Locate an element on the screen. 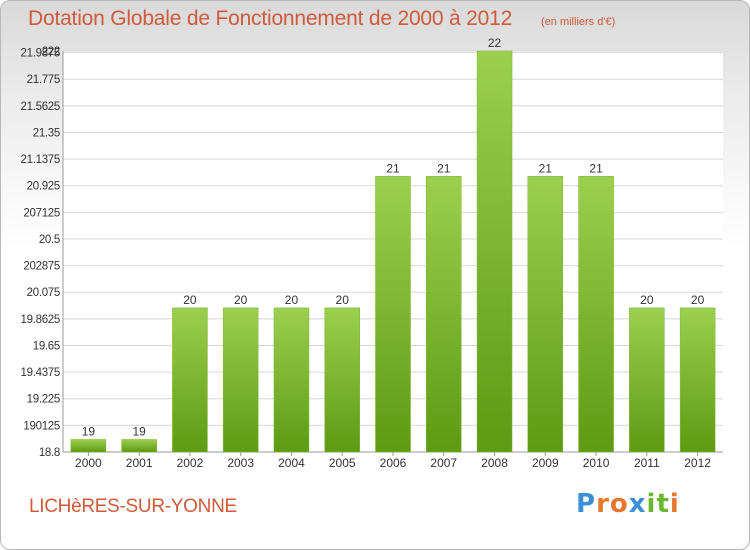 Image resolution: width=750 pixels, height=550 pixels. x-tick-label: 2007 is located at coordinates (443, 463).